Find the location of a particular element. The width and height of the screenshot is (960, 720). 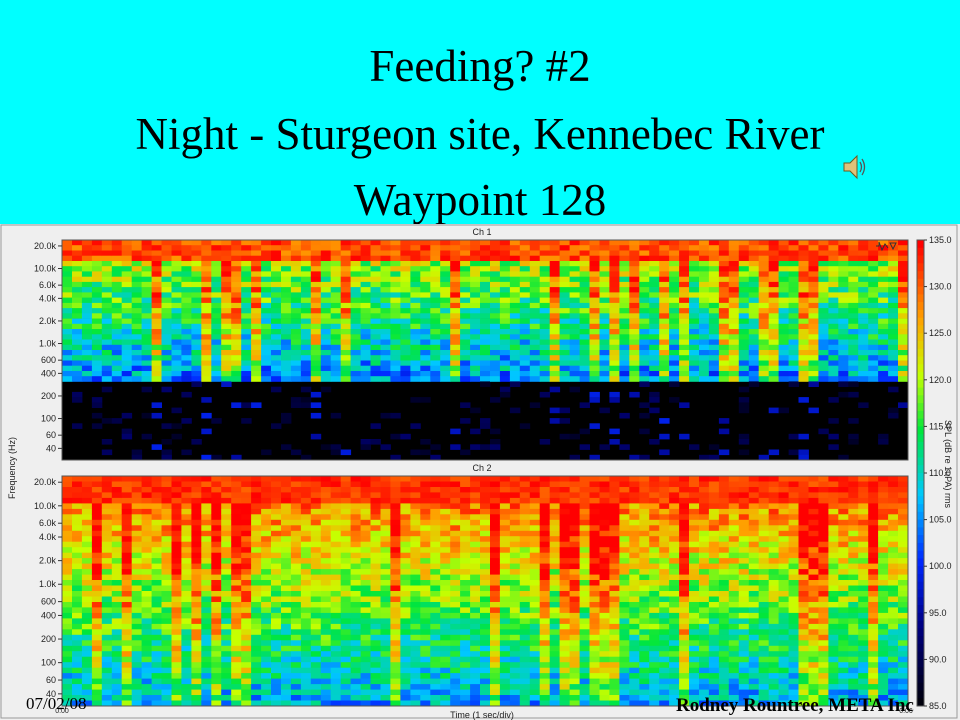

x-end-label: 0:06 is located at coordinates (906, 711).